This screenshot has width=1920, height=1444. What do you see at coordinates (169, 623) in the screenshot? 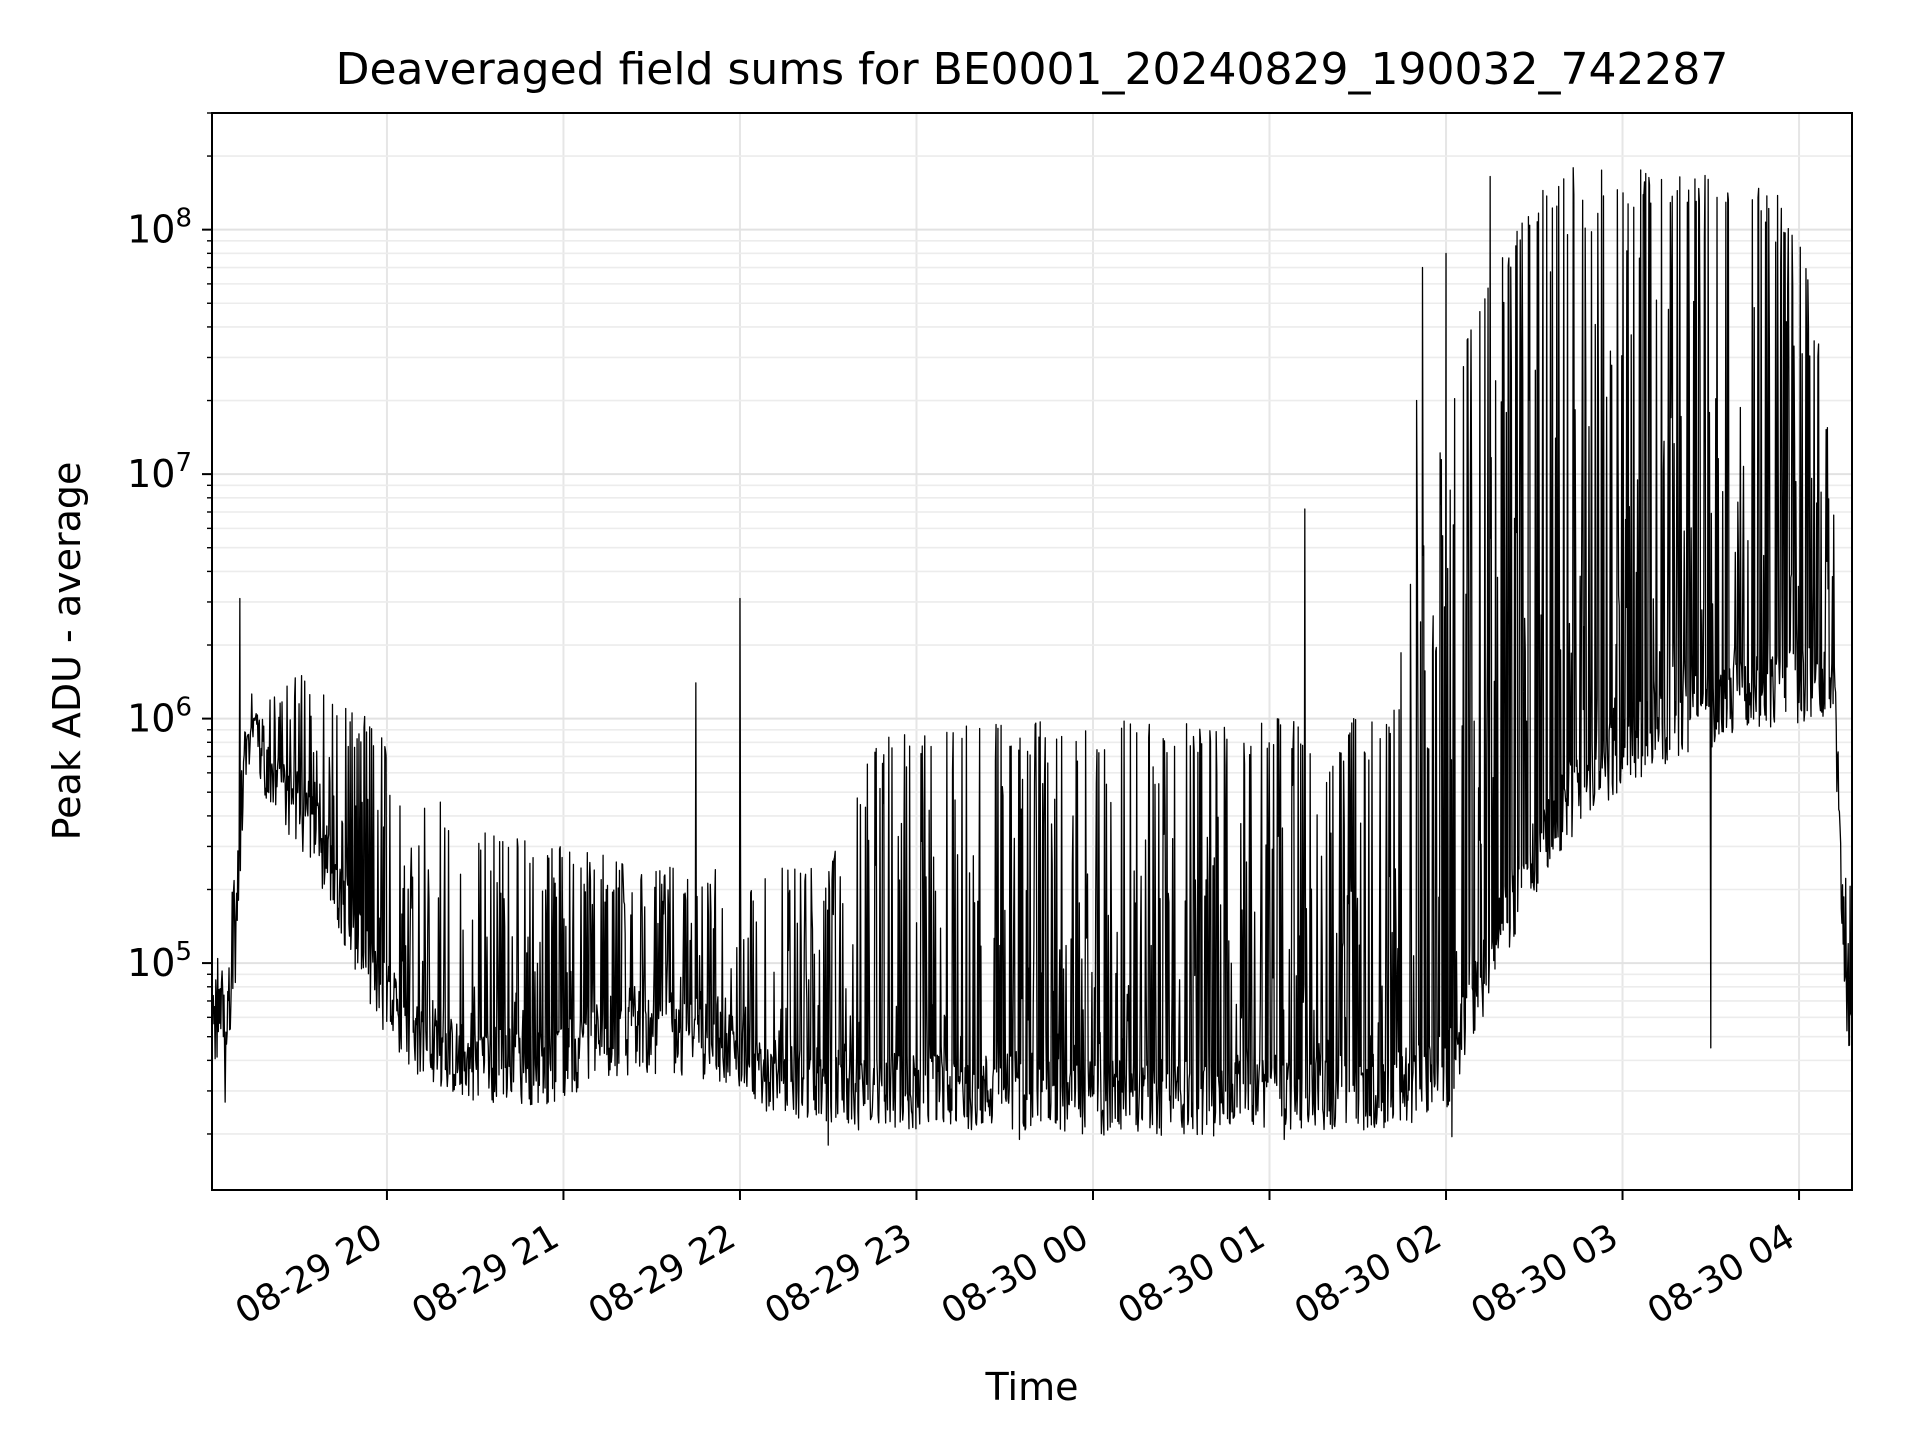
I see `y-axis: 105 106 107 108` at bounding box center [169, 623].